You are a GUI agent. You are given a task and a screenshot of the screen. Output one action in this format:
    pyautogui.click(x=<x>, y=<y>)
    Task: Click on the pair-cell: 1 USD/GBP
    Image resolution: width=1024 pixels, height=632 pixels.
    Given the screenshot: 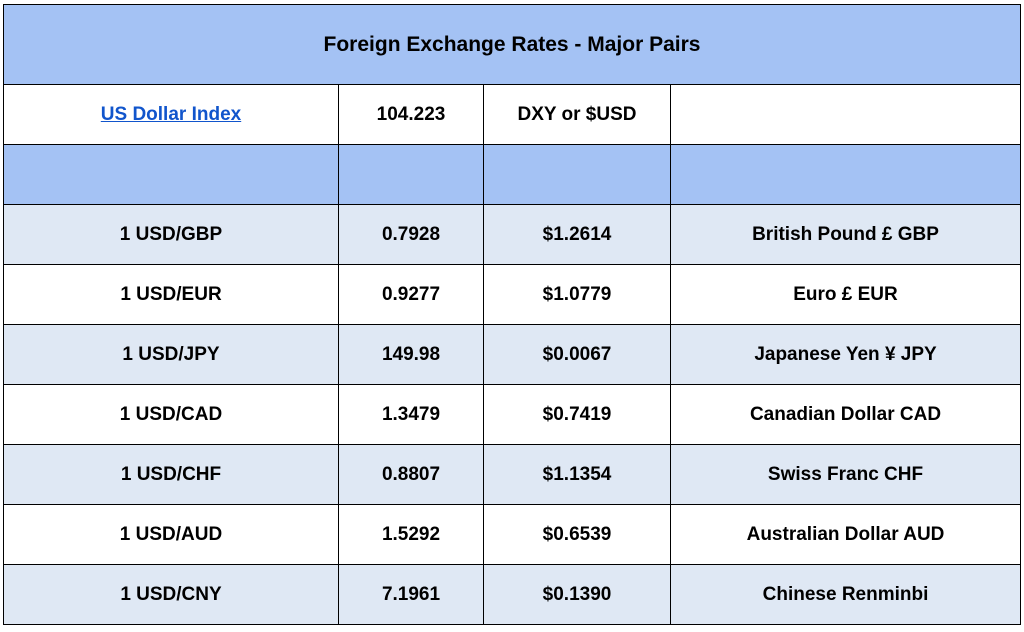 What is the action you would take?
    pyautogui.click(x=171, y=234)
    